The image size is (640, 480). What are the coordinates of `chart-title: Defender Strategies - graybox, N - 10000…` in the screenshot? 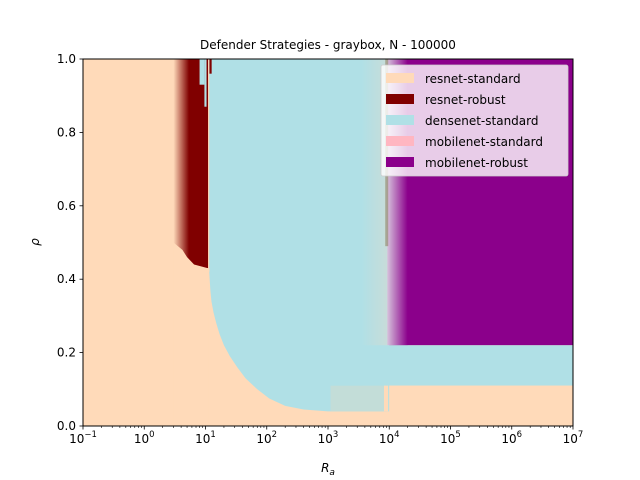 It's located at (328, 45).